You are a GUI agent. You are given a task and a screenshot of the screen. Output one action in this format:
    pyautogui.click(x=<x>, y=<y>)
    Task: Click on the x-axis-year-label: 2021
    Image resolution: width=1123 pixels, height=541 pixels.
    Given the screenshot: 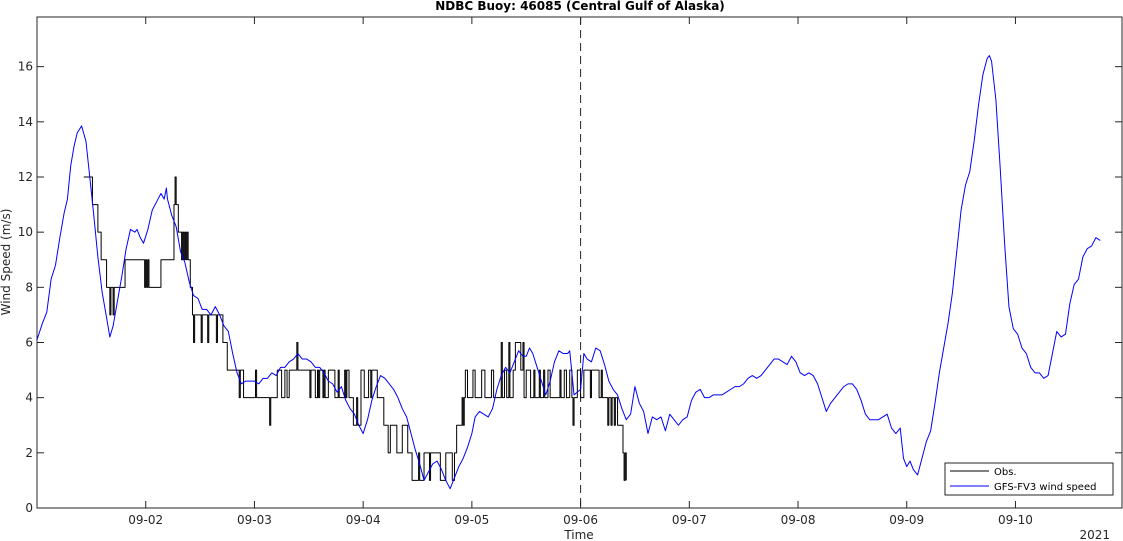 What is the action you would take?
    pyautogui.click(x=1094, y=534)
    